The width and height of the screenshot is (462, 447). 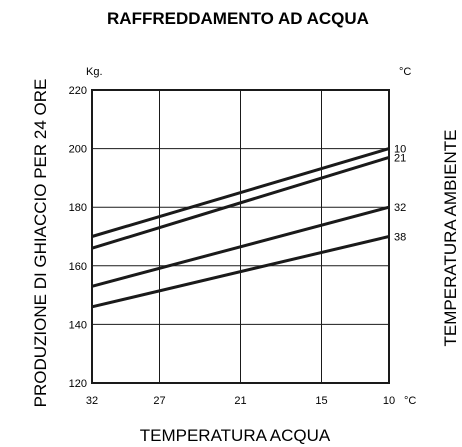 I want to click on x-tick-label: 15, so click(x=321, y=401).